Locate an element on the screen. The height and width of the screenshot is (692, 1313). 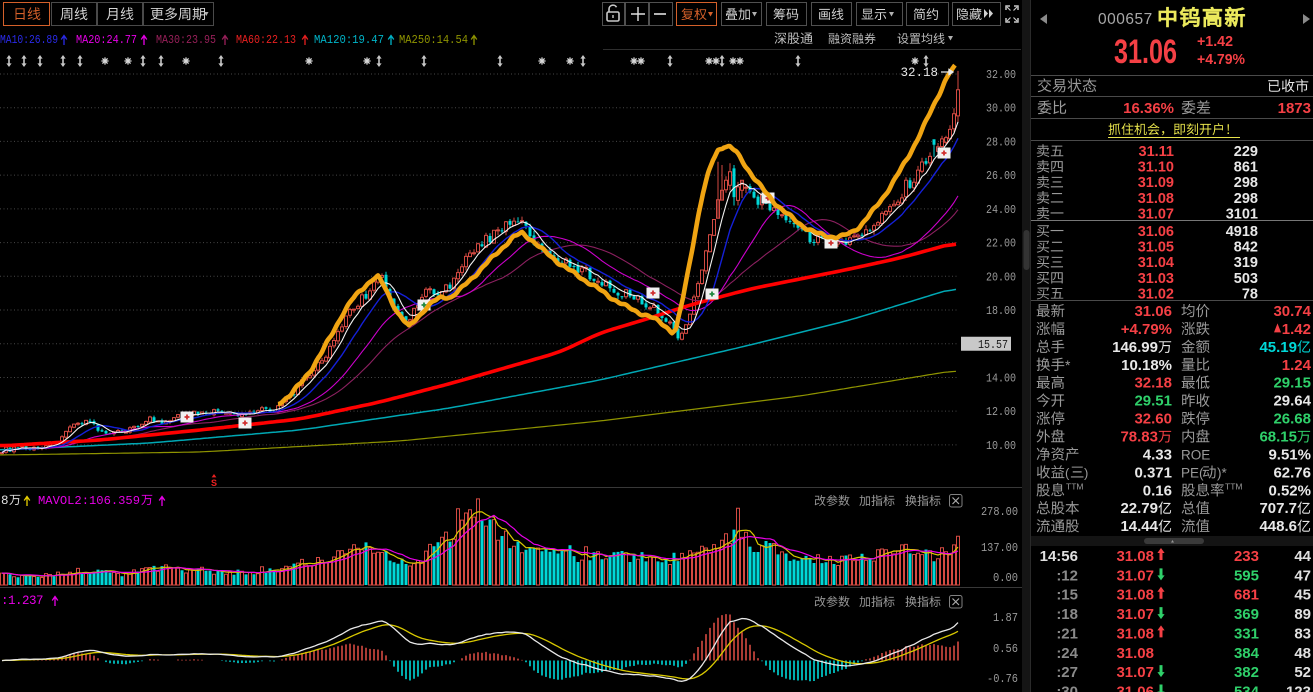
svg-text: 68.15 is located at coordinates (1278, 437).